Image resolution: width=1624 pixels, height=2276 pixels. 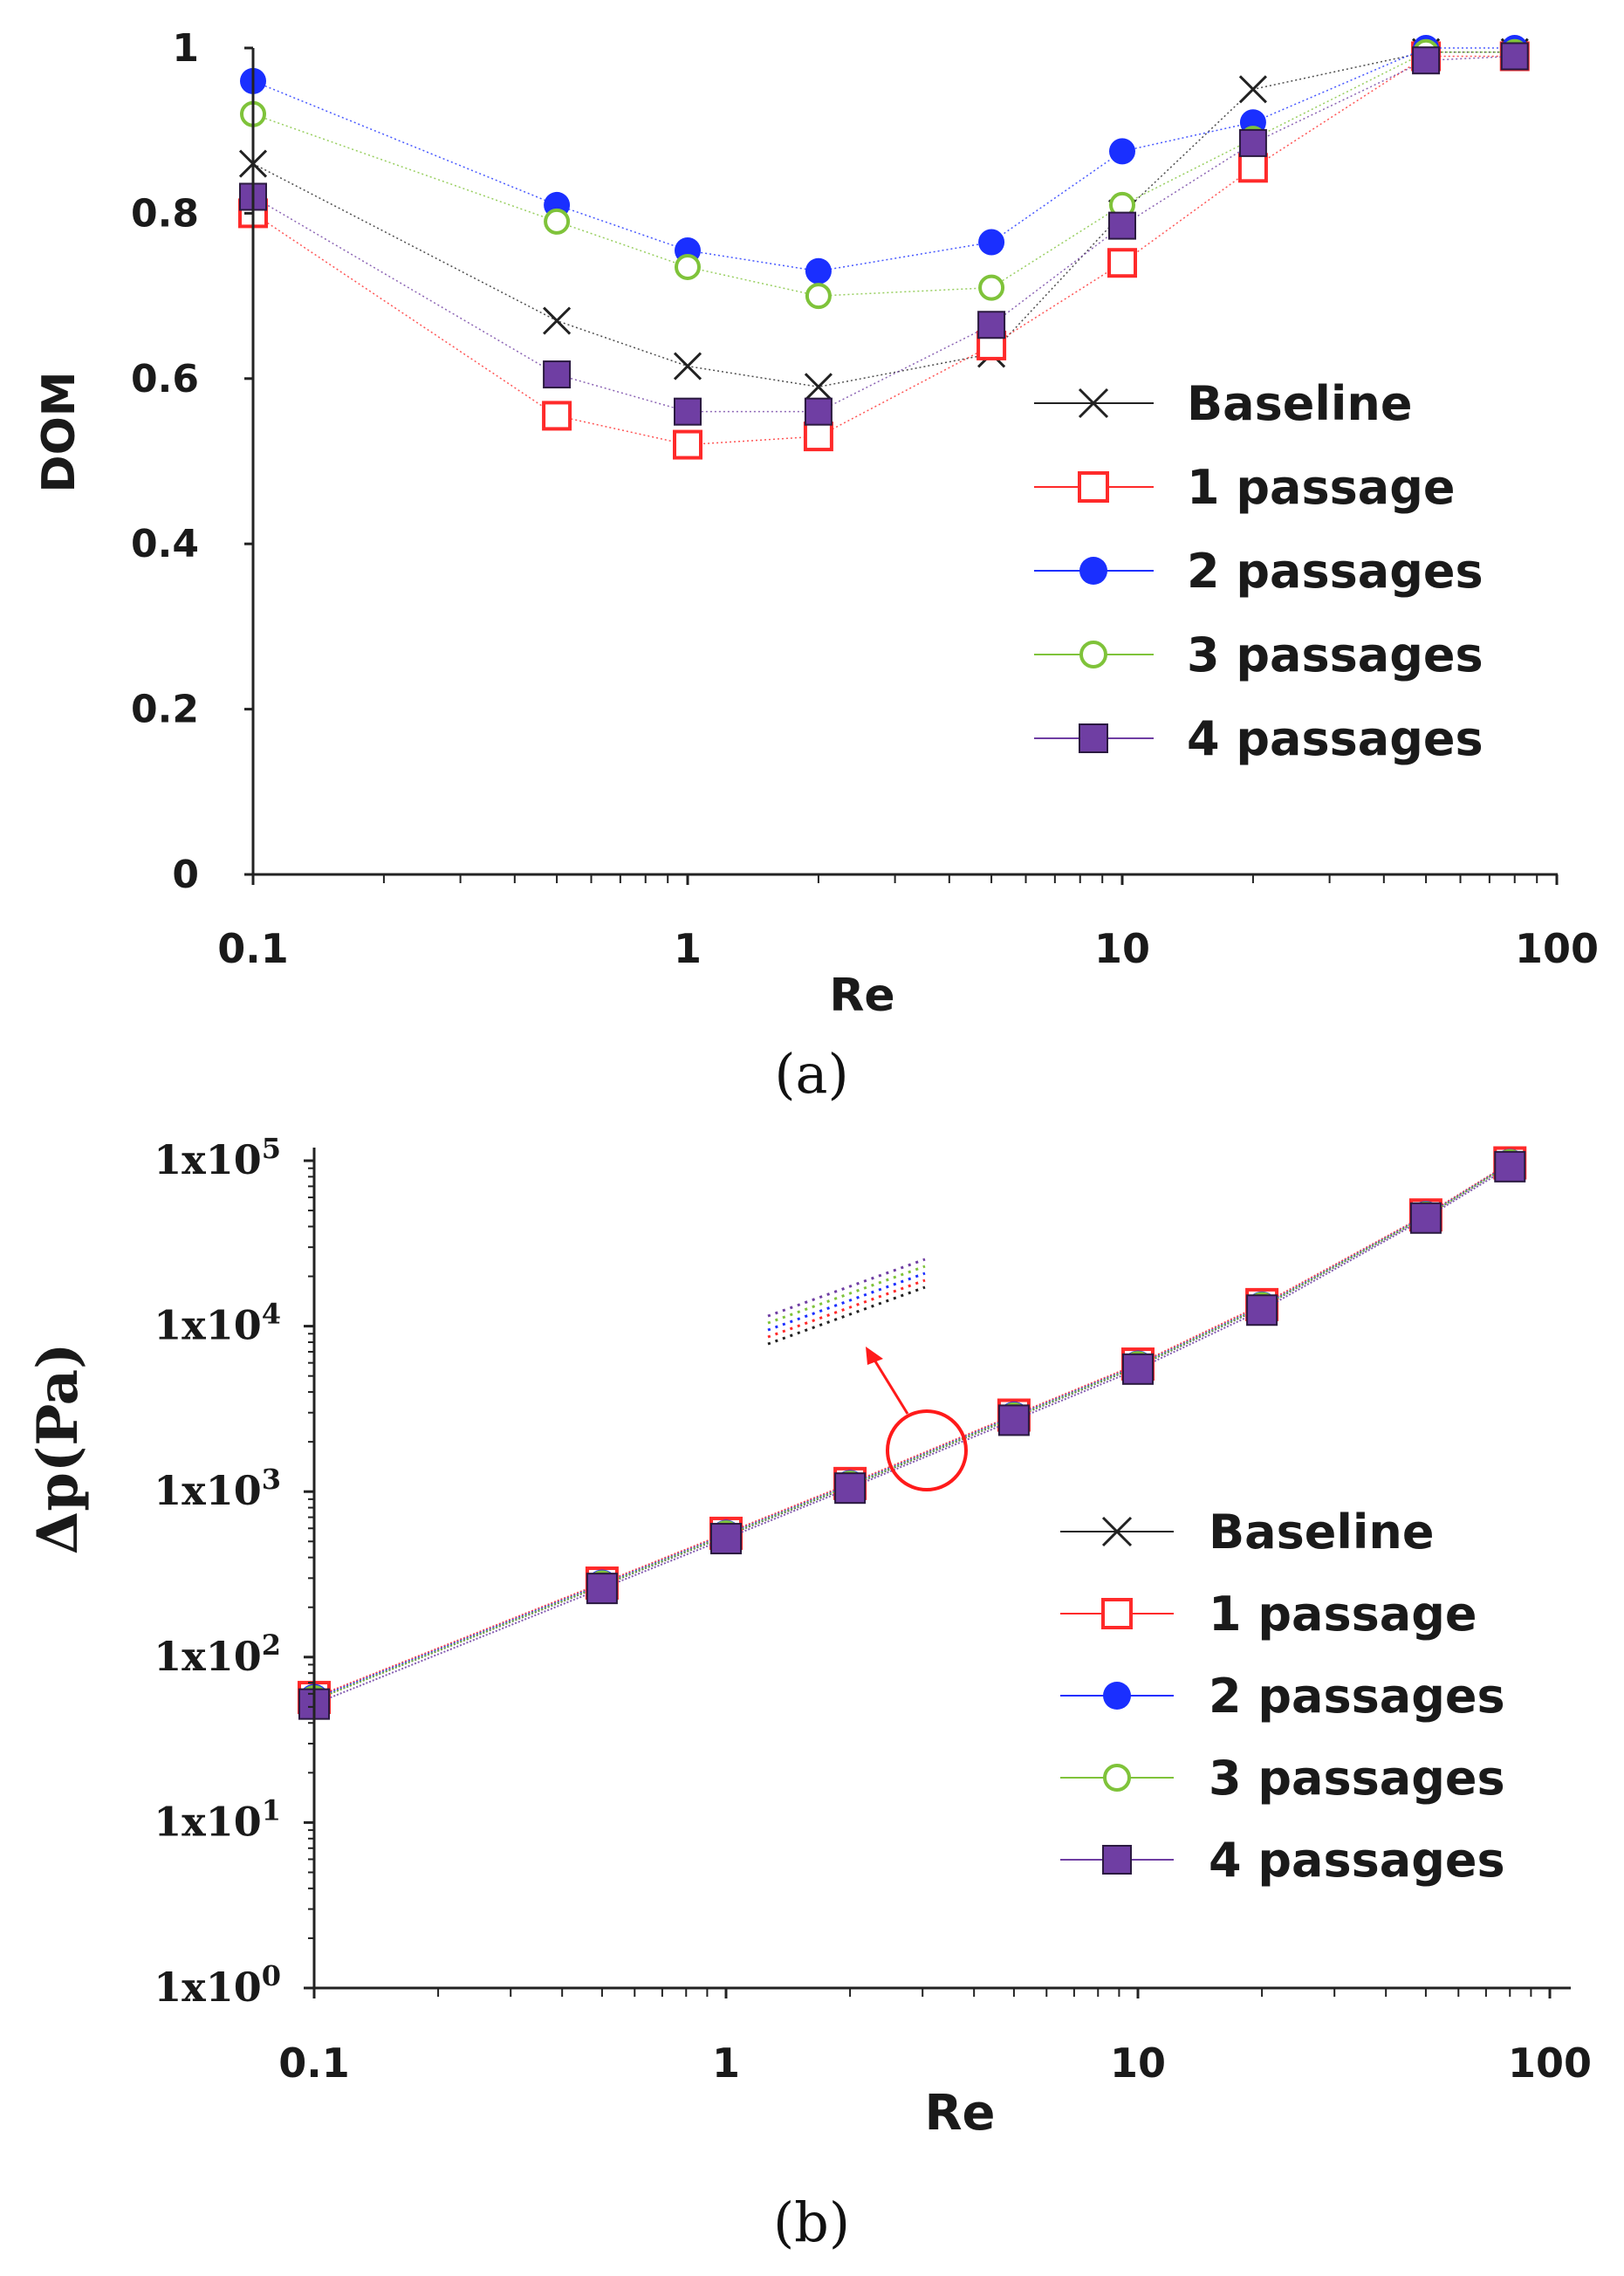 I want to click on series-4-passages, so click(x=884, y=234).